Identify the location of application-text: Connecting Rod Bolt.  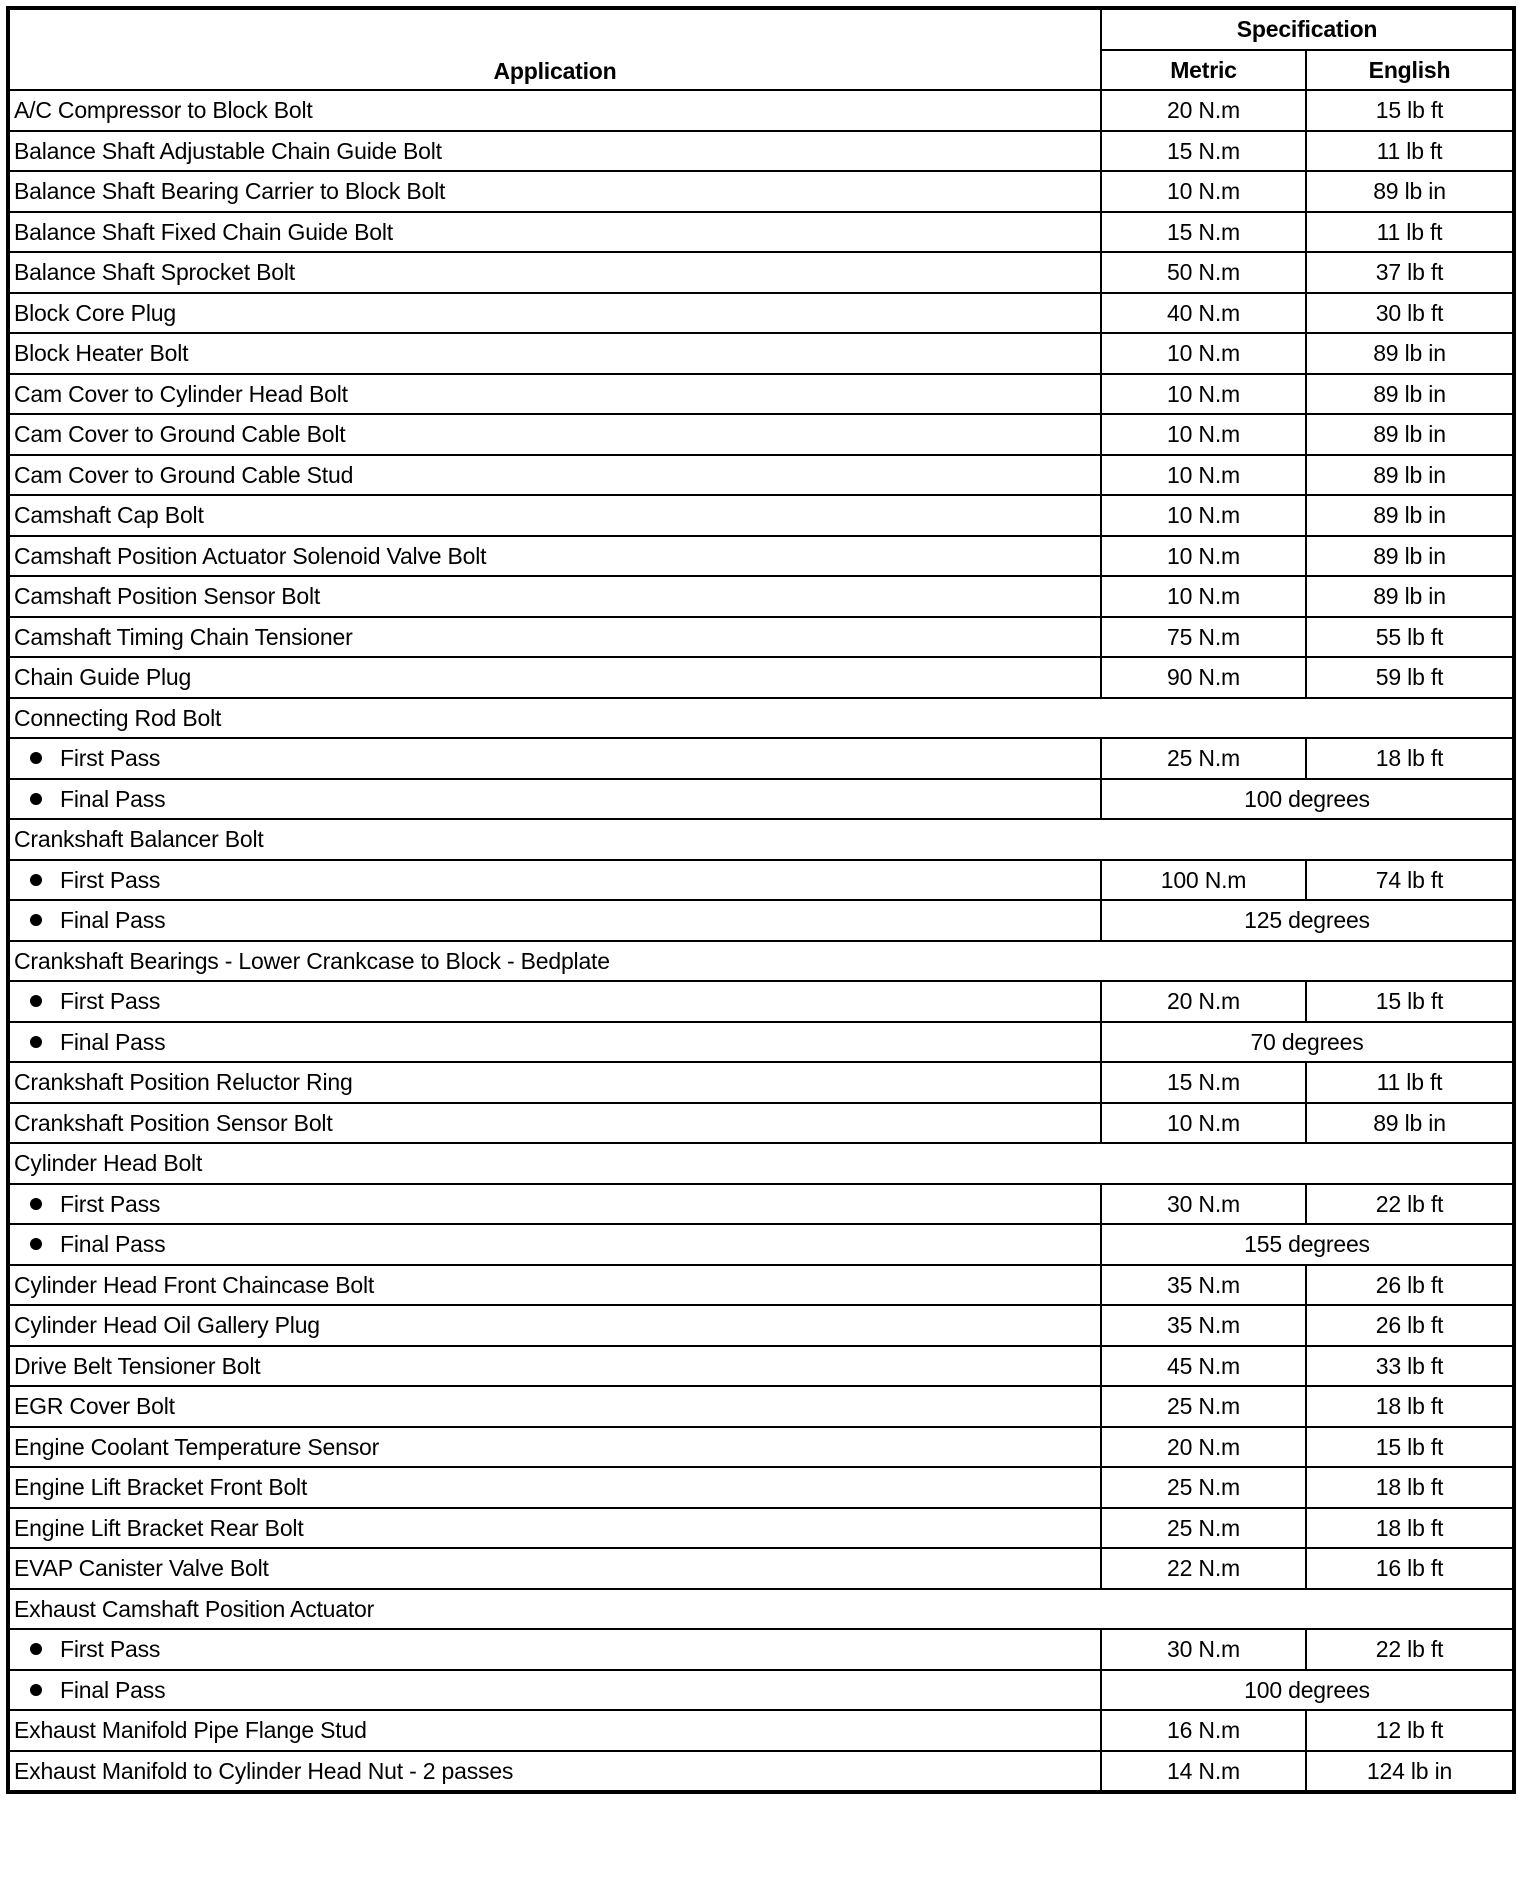
(118, 717).